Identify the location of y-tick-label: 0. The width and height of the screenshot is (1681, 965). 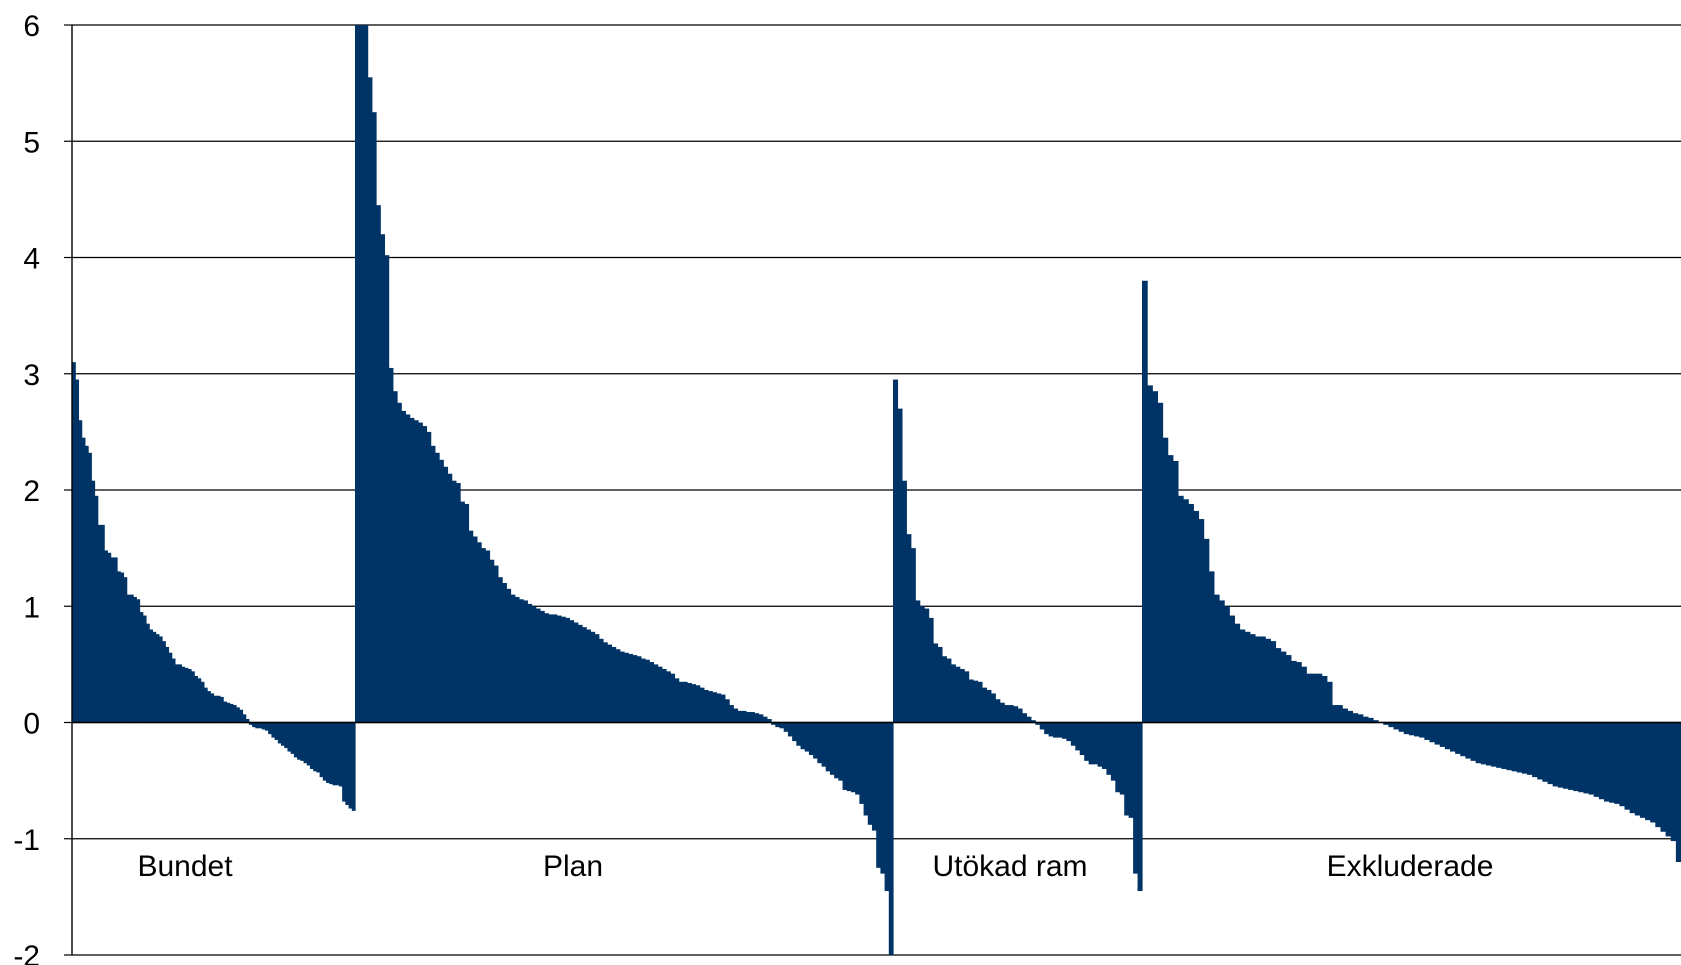
(31, 724).